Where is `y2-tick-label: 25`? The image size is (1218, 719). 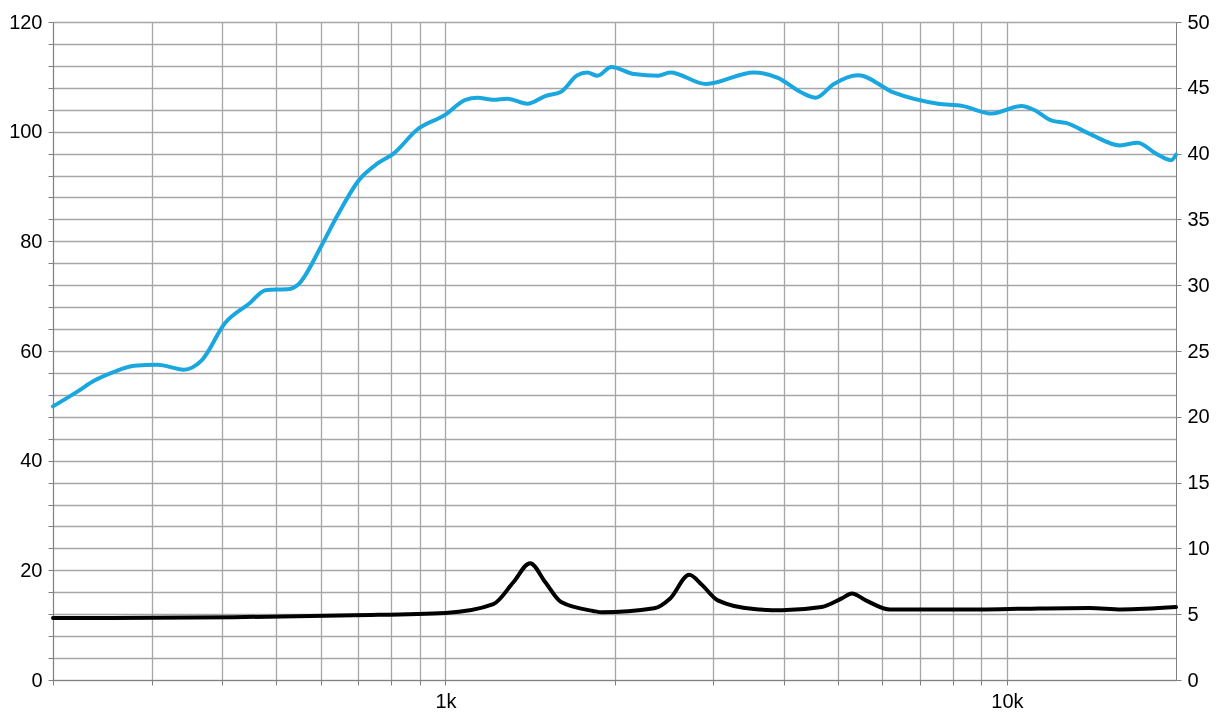
y2-tick-label: 25 is located at coordinates (1198, 350).